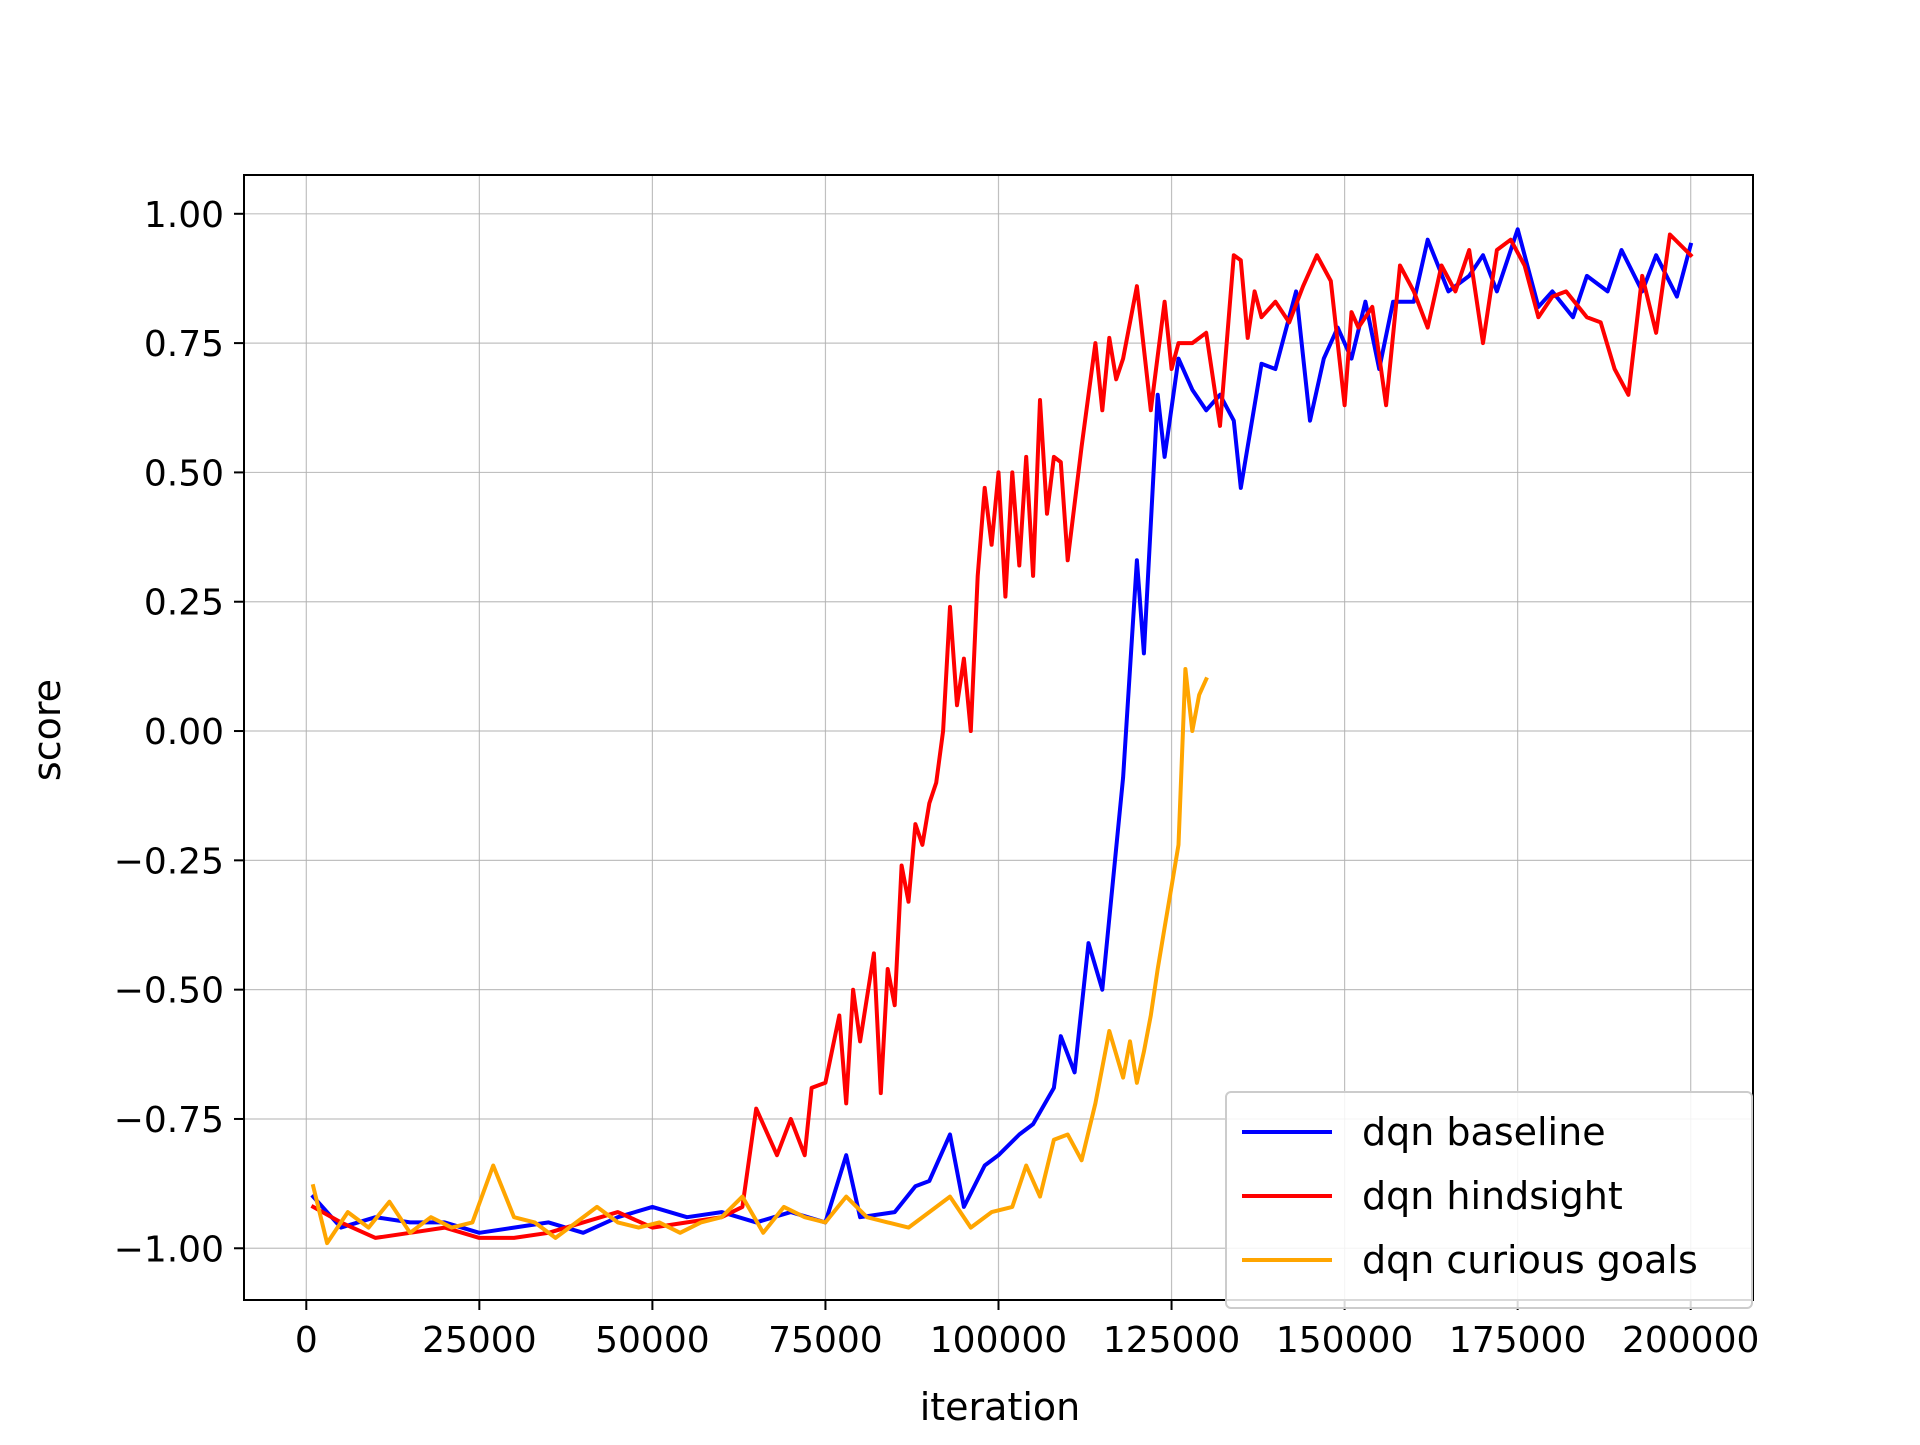  Describe the element at coordinates (169, 991) in the screenshot. I see `y-tick-label: −0.50` at that location.